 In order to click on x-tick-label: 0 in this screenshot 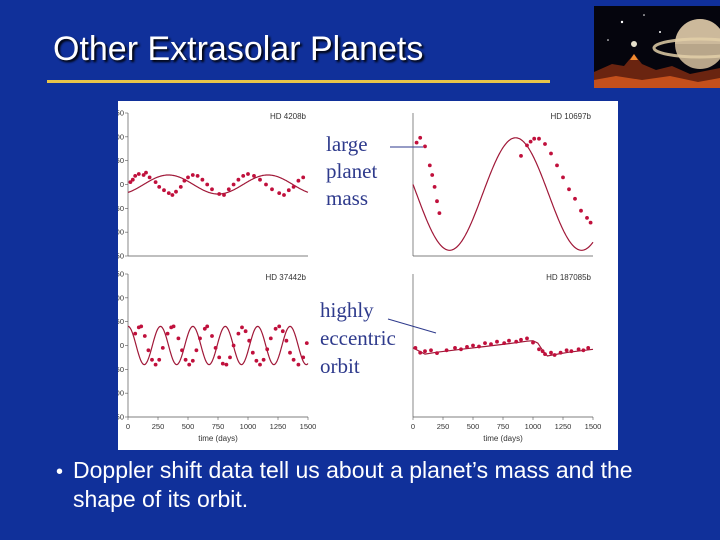, I will do `click(413, 426)`.